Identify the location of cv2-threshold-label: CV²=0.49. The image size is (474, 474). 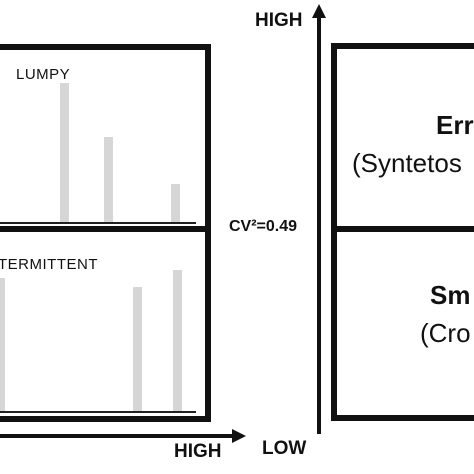
(263, 226).